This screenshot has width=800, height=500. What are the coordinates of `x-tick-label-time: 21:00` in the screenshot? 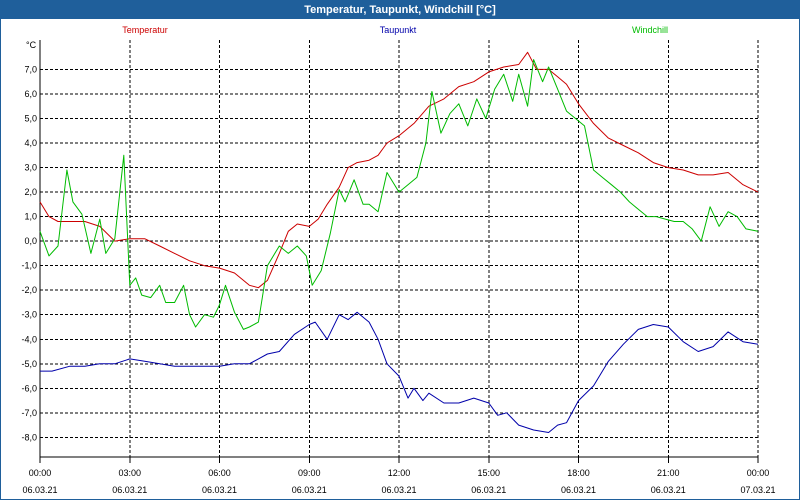 It's located at (668, 473).